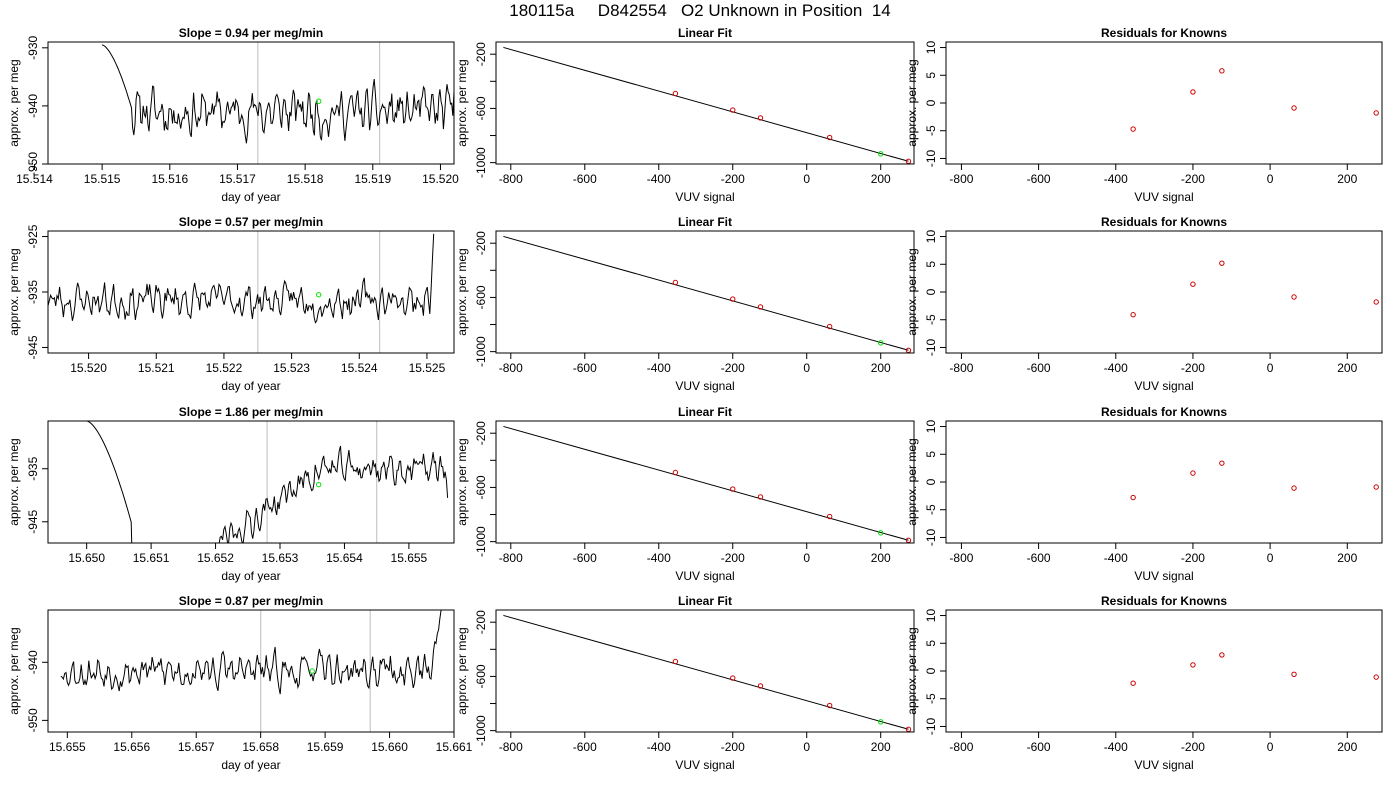  Describe the element at coordinates (34, 179) in the screenshot. I see `x-tick-label: 15.514` at that location.